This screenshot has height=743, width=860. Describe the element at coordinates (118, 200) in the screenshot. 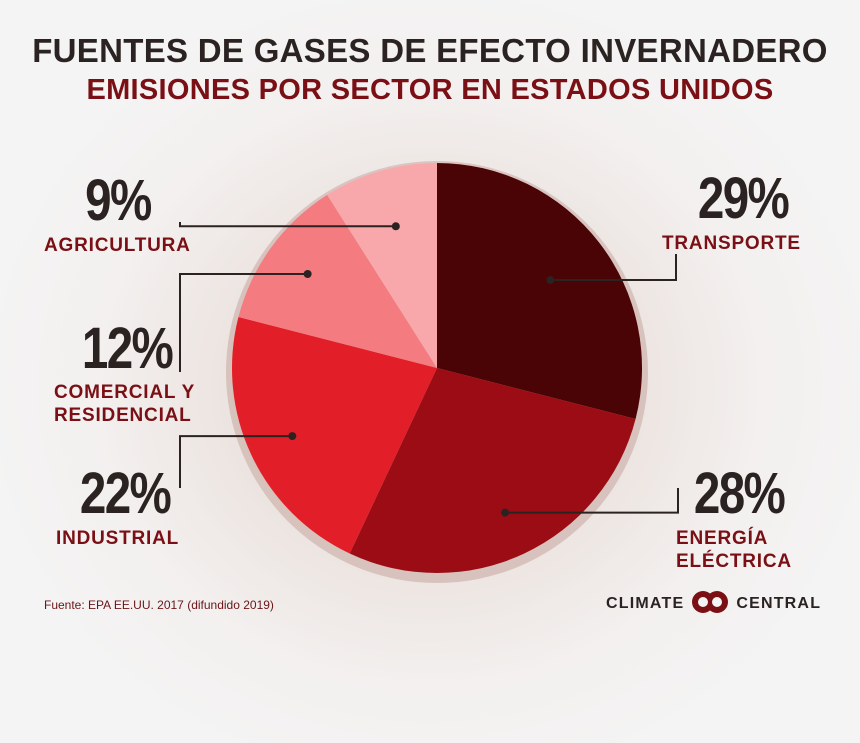

I see `pct-label-agricultura: 9%` at that location.